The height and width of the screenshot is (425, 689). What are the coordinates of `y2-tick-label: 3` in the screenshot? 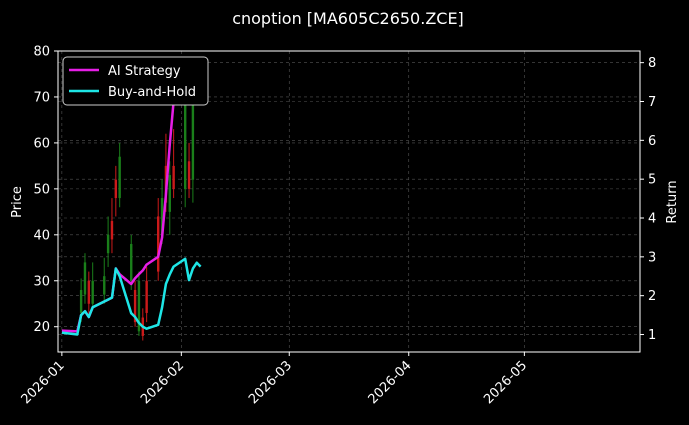 It's located at (652, 257).